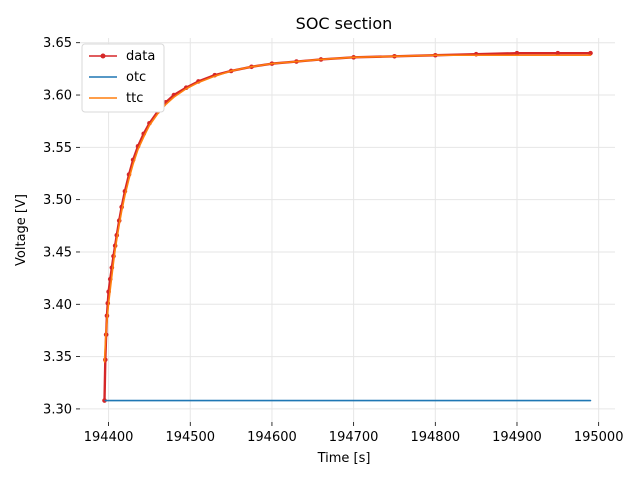 The width and height of the screenshot is (640, 480). I want to click on x-tick-label: 195000, so click(599, 437).